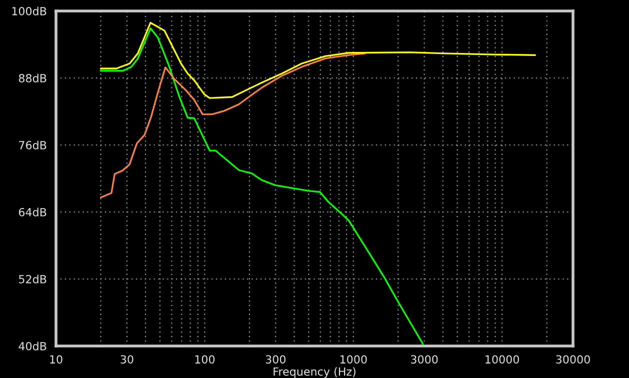  I want to click on y-tick-label: 100dB, so click(29, 11).